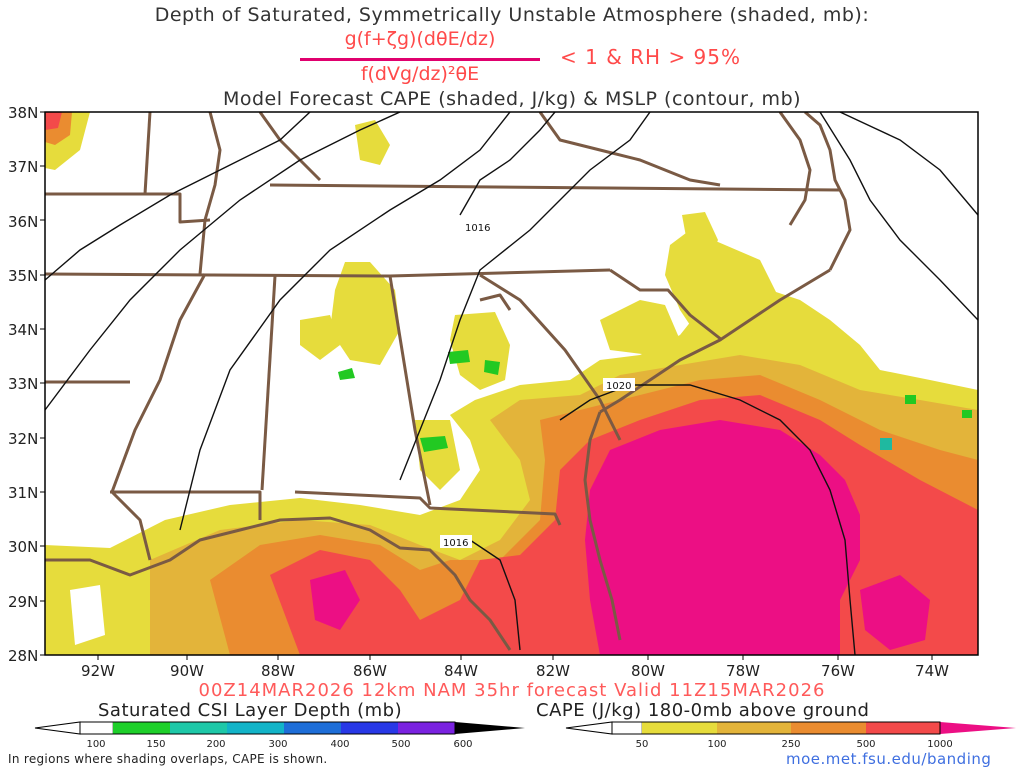 Image resolution: width=1024 pixels, height=768 pixels. I want to click on cape-tick: 500, so click(865, 744).